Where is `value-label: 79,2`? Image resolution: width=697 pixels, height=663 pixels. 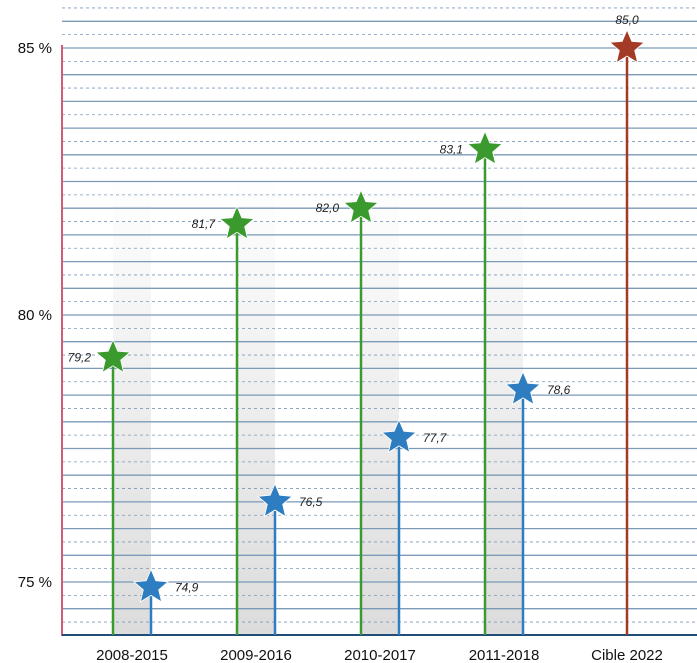 value-label: 79,2 is located at coordinates (80, 358).